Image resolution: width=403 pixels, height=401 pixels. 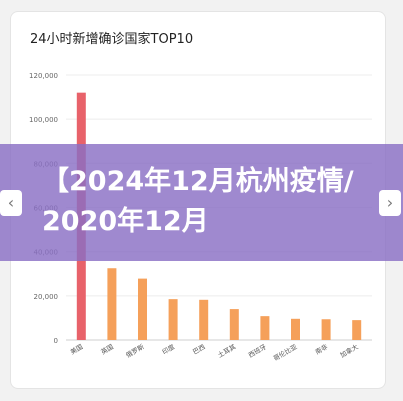 I want to click on y-tick-label: 20,000, so click(x=46, y=297).